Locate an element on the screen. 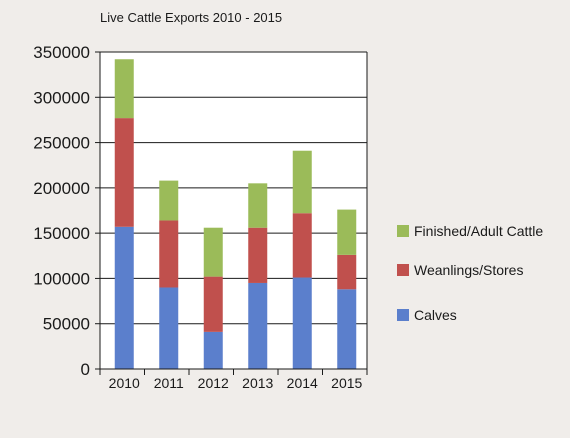 The height and width of the screenshot is (438, 570). legend-label: Finished/Adult Cattle is located at coordinates (478, 231).